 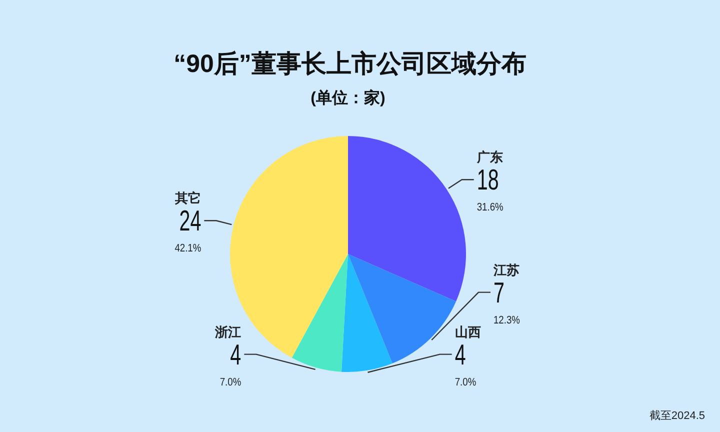 What do you see at coordinates (348, 98) in the screenshot?
I see `subtitle: (单位：家)` at bounding box center [348, 98].